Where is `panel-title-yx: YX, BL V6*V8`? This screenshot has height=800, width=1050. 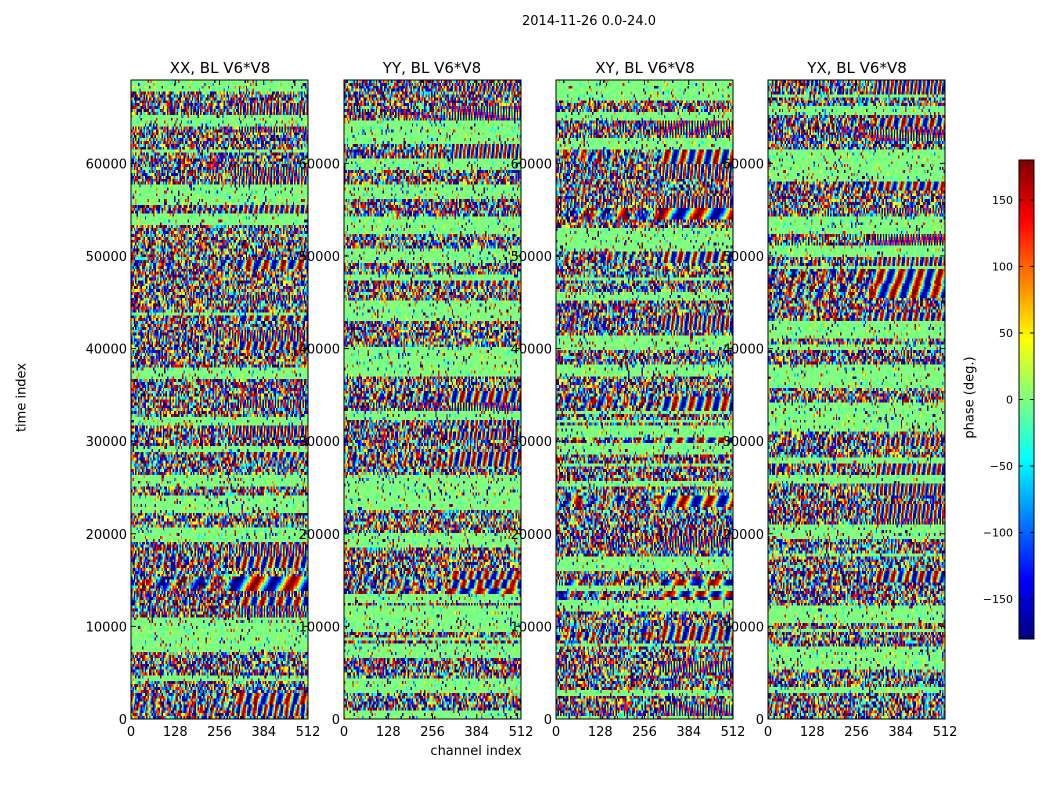
panel-title-yx: YX, BL V6*V8 is located at coordinates (857, 68).